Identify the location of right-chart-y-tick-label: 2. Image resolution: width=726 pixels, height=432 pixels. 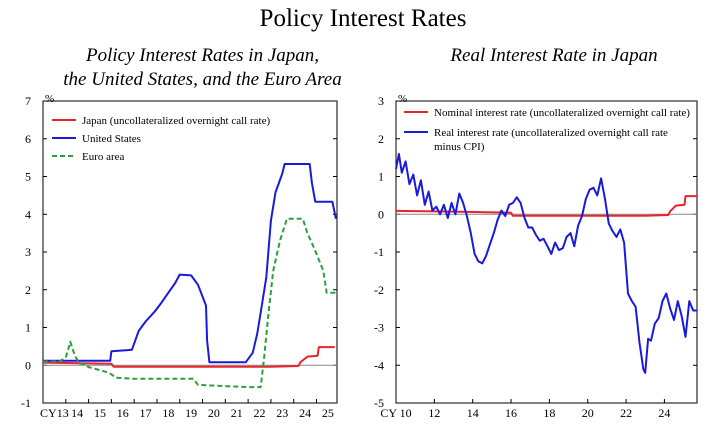
(381, 139).